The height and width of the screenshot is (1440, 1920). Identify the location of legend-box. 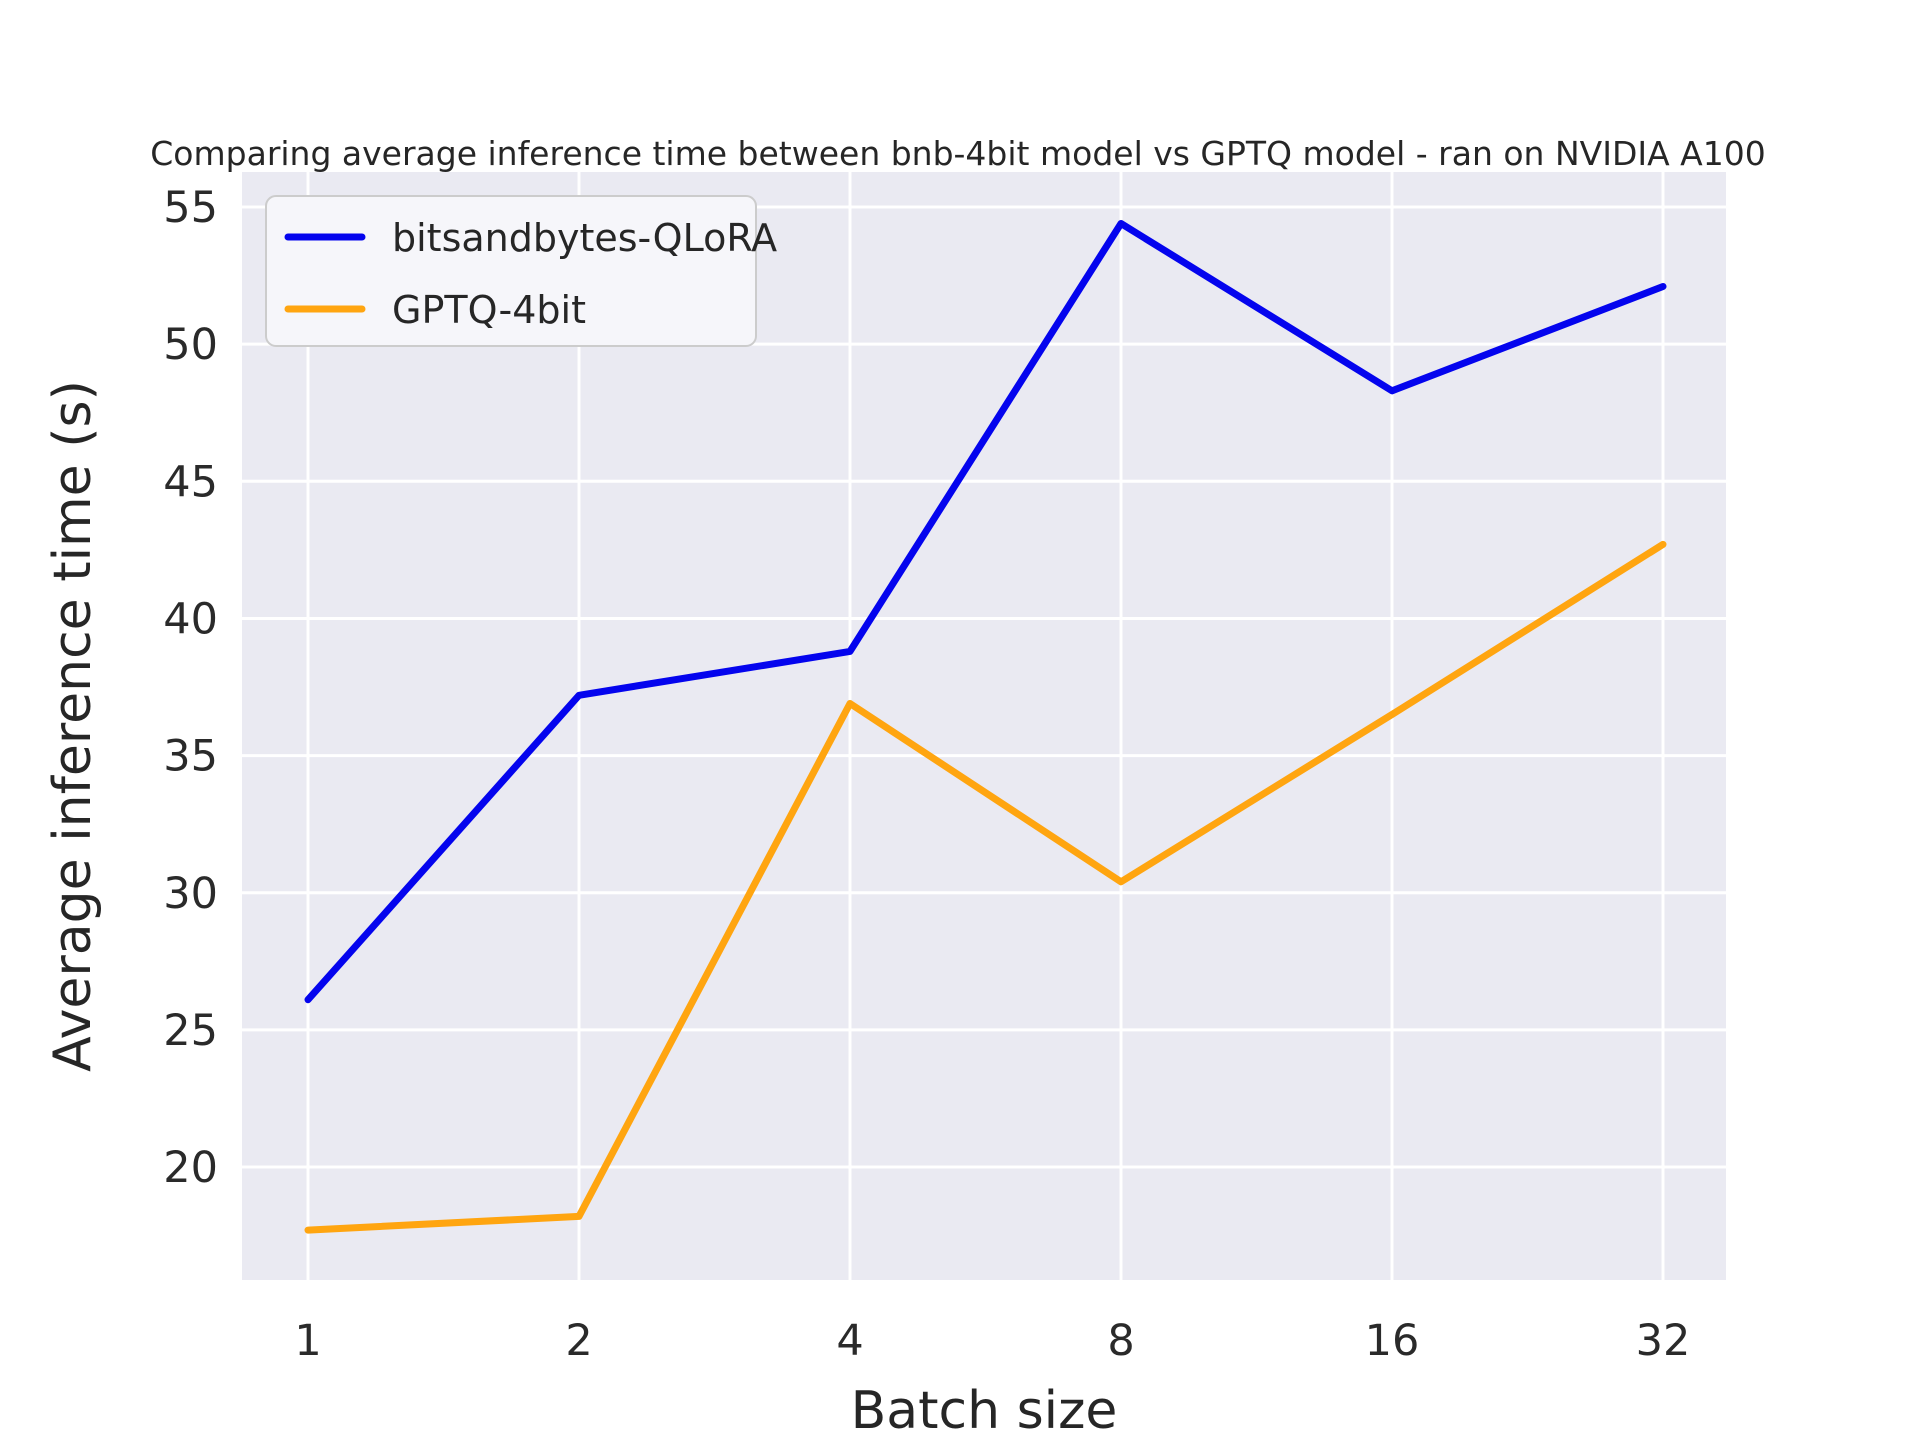
(511, 271).